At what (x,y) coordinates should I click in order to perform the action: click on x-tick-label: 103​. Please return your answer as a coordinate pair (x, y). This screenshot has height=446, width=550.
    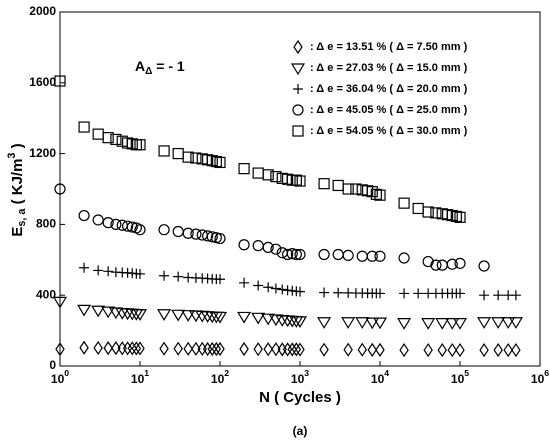
    Looking at the image, I should click on (300, 377).